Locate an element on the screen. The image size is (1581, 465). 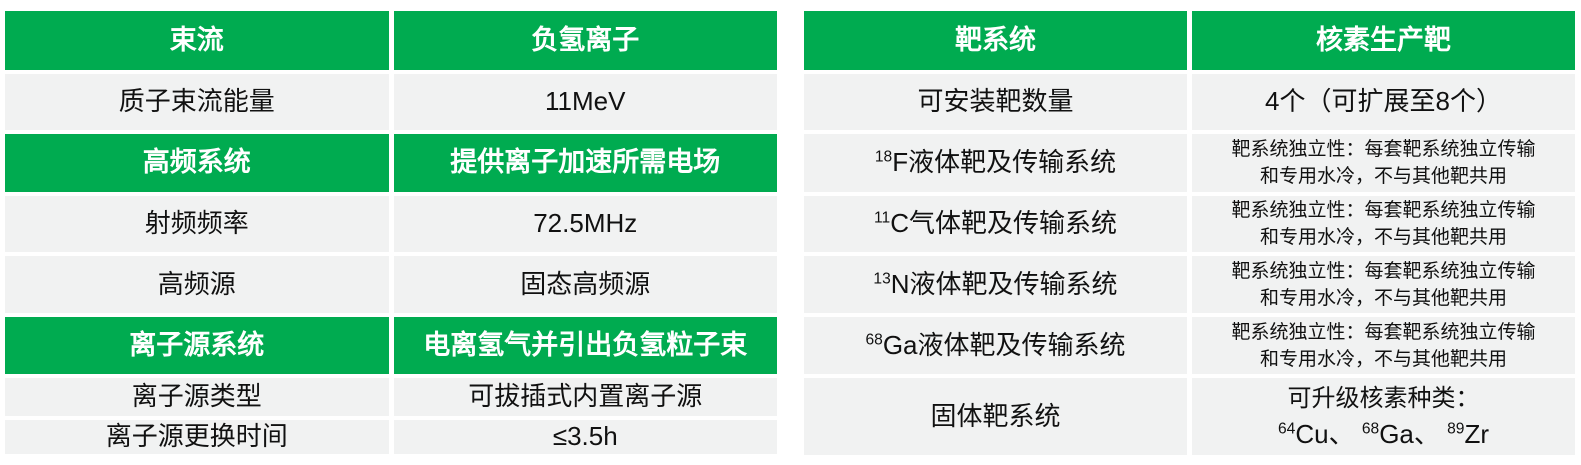
row-label-cell: 68Ga液体靶及传输系统 is located at coordinates (995, 345).